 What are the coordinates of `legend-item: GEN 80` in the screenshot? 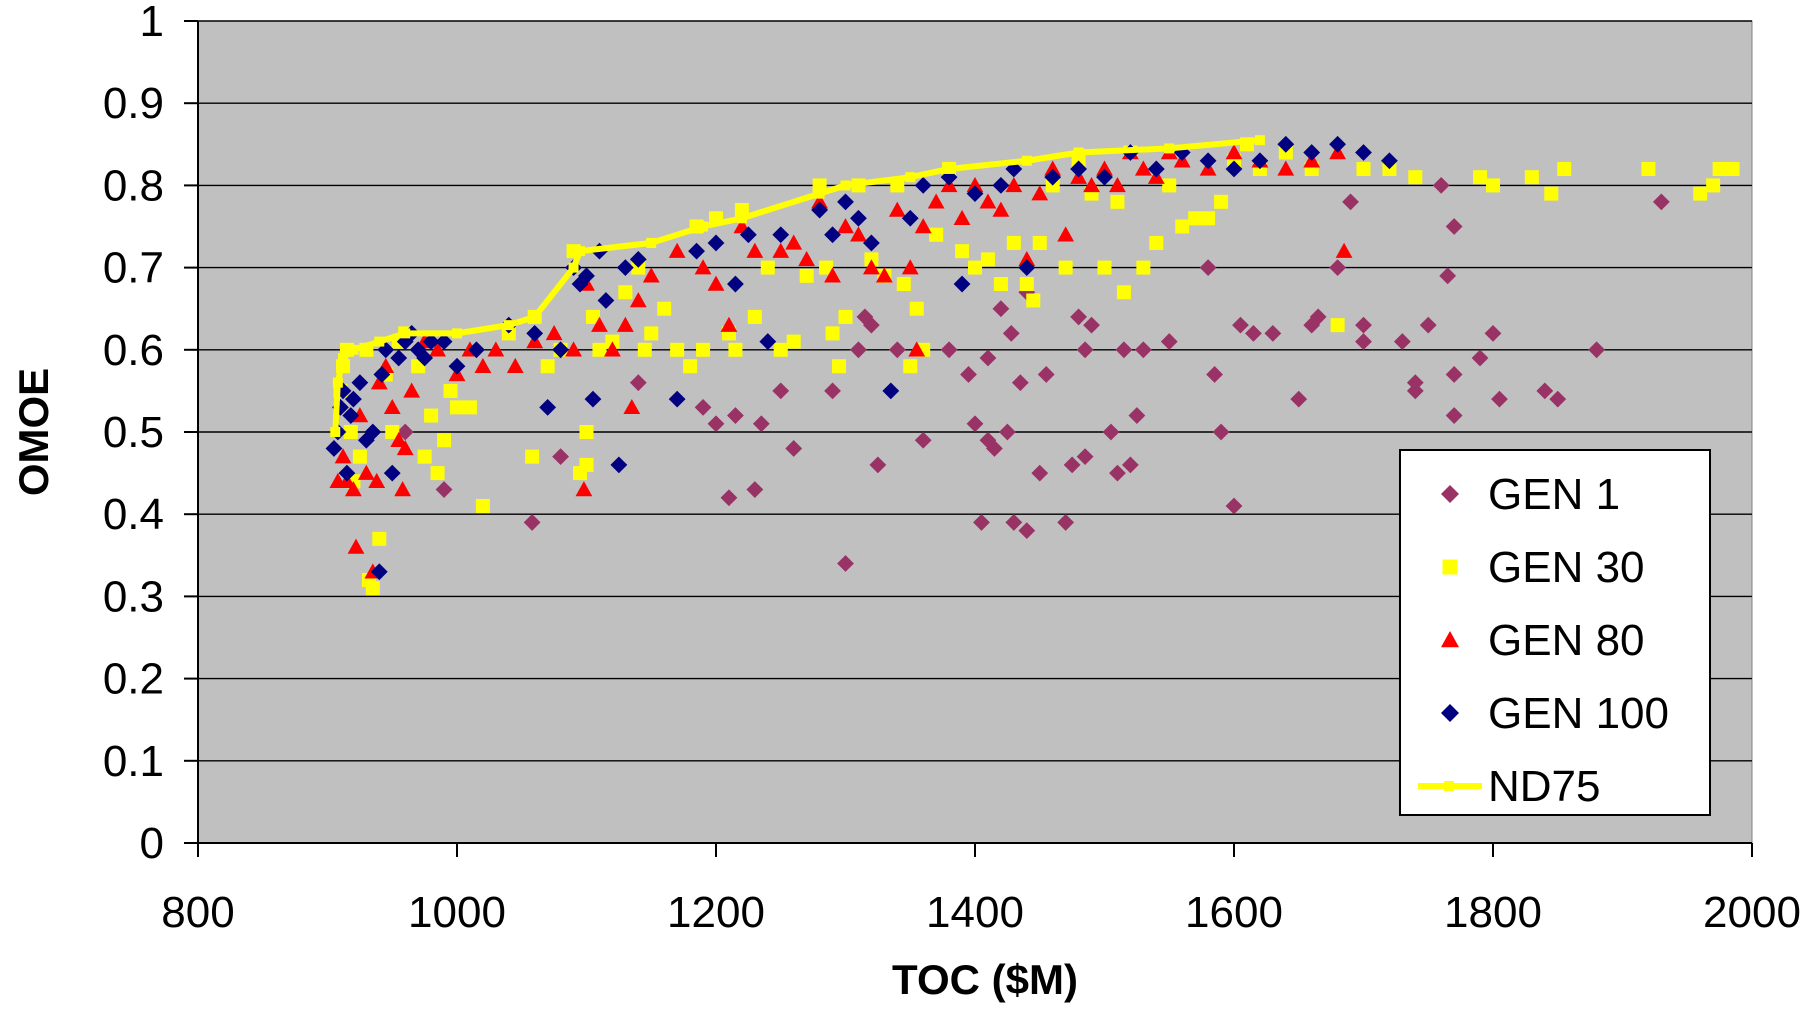 It's located at (1543, 640).